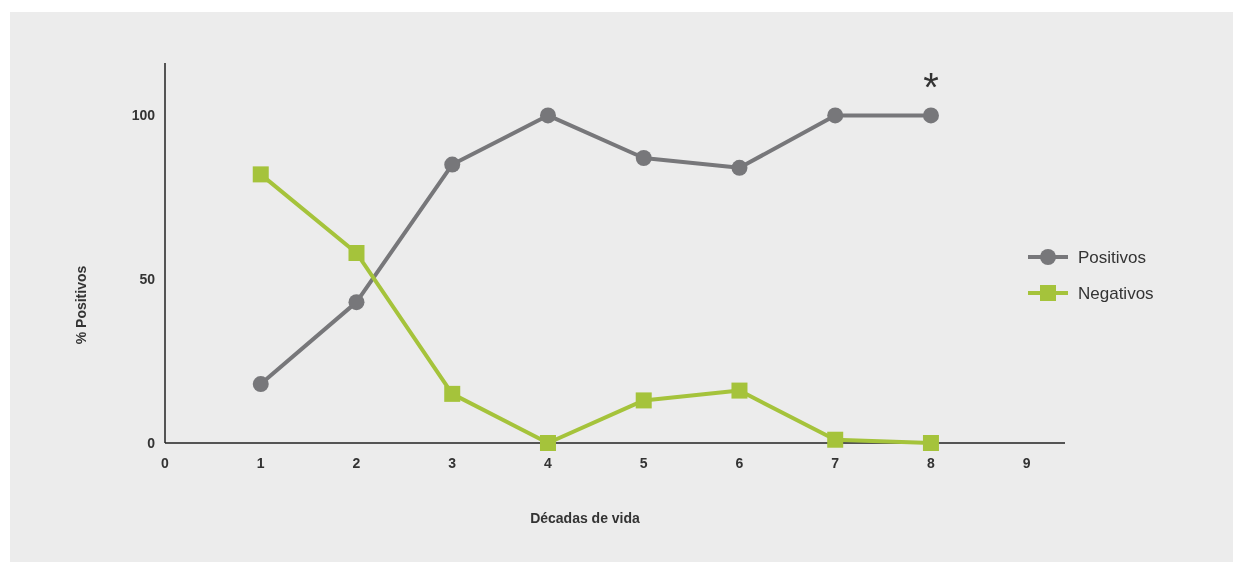  Describe the element at coordinates (585, 518) in the screenshot. I see `x-axis-title: Décadas de vida` at that location.